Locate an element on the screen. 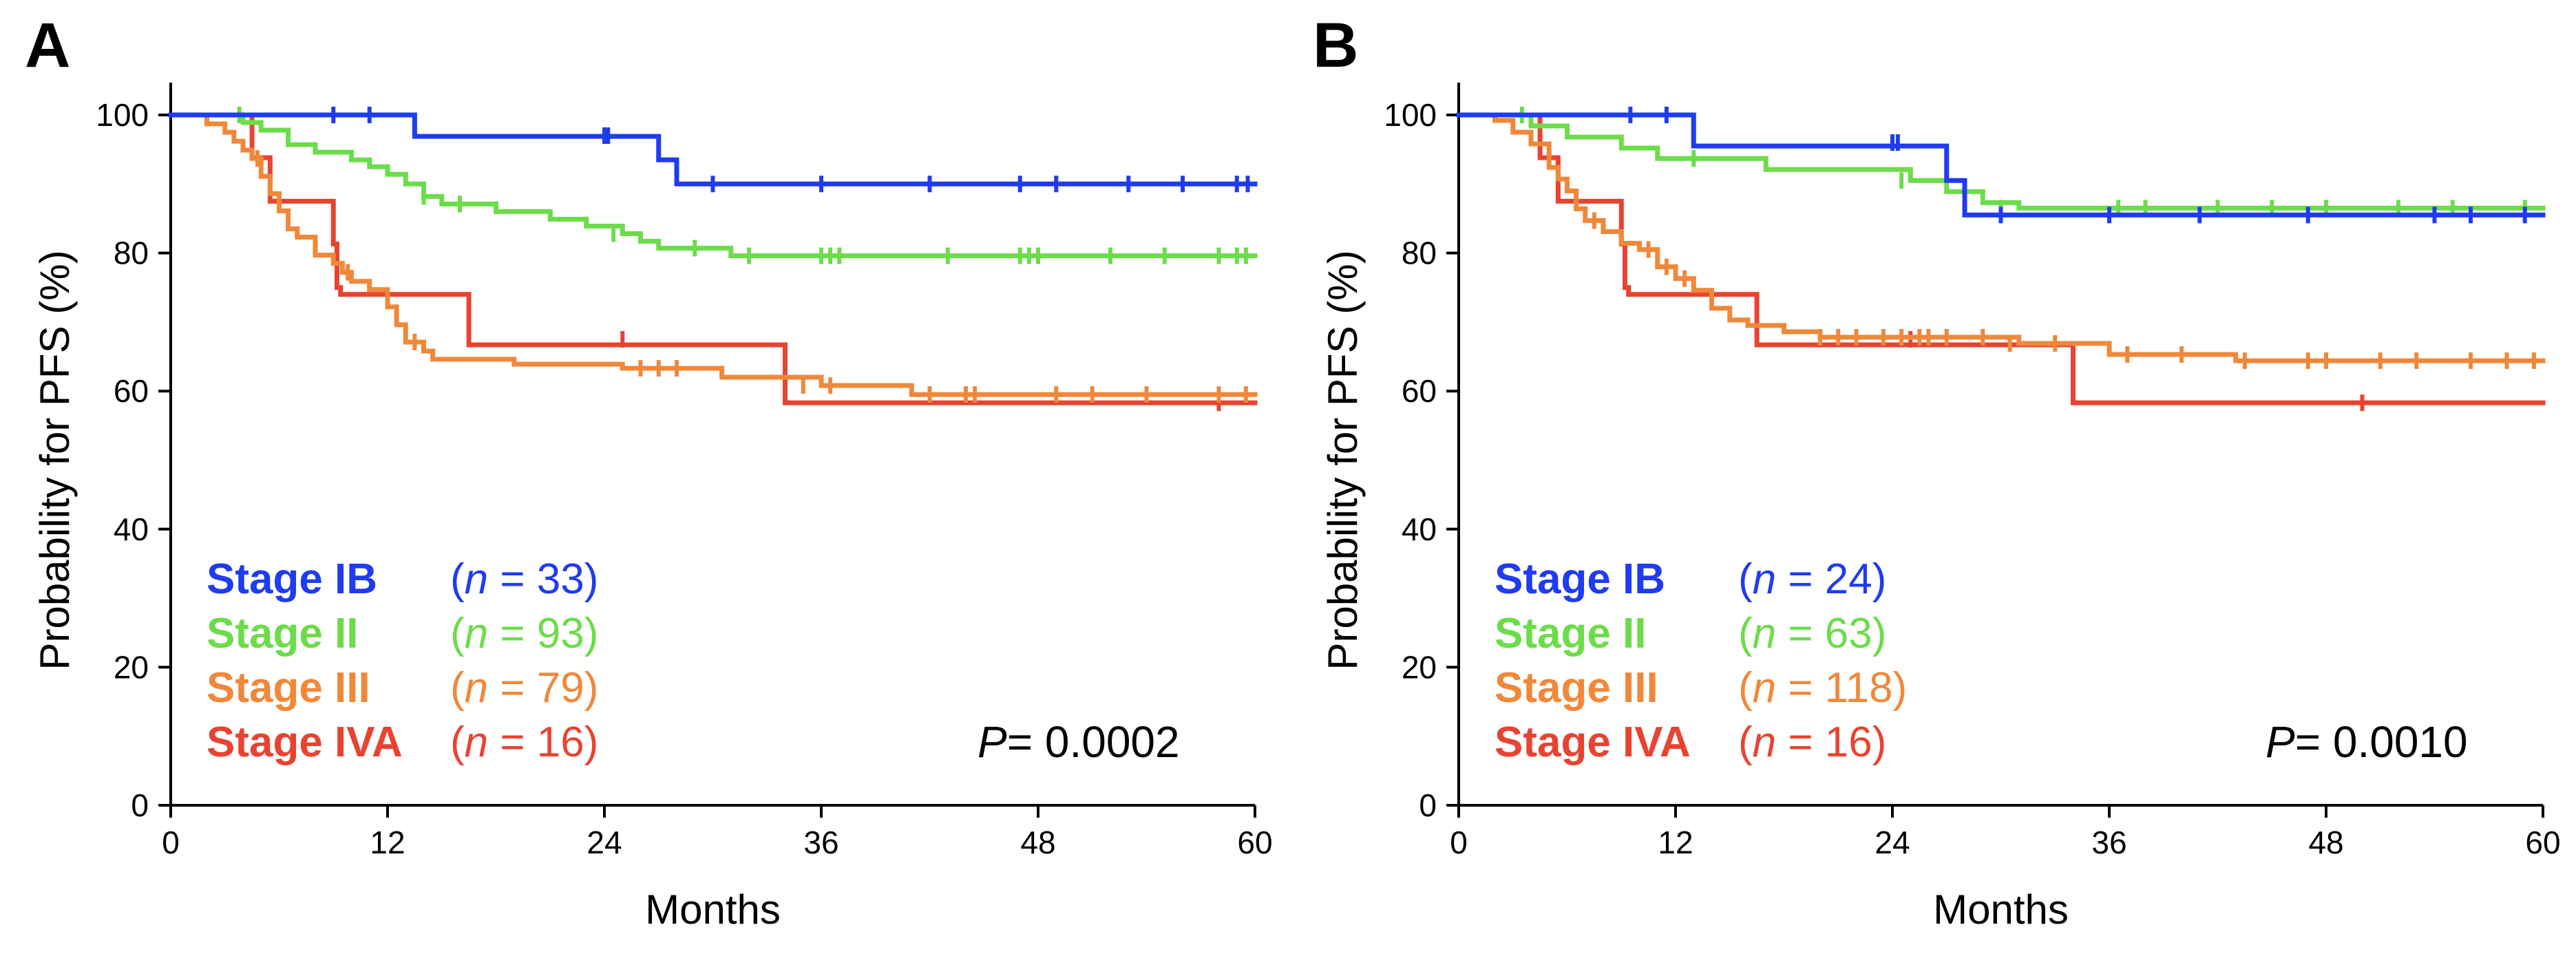  p-value-annotation: P= 0.0010 is located at coordinates (2367, 742).